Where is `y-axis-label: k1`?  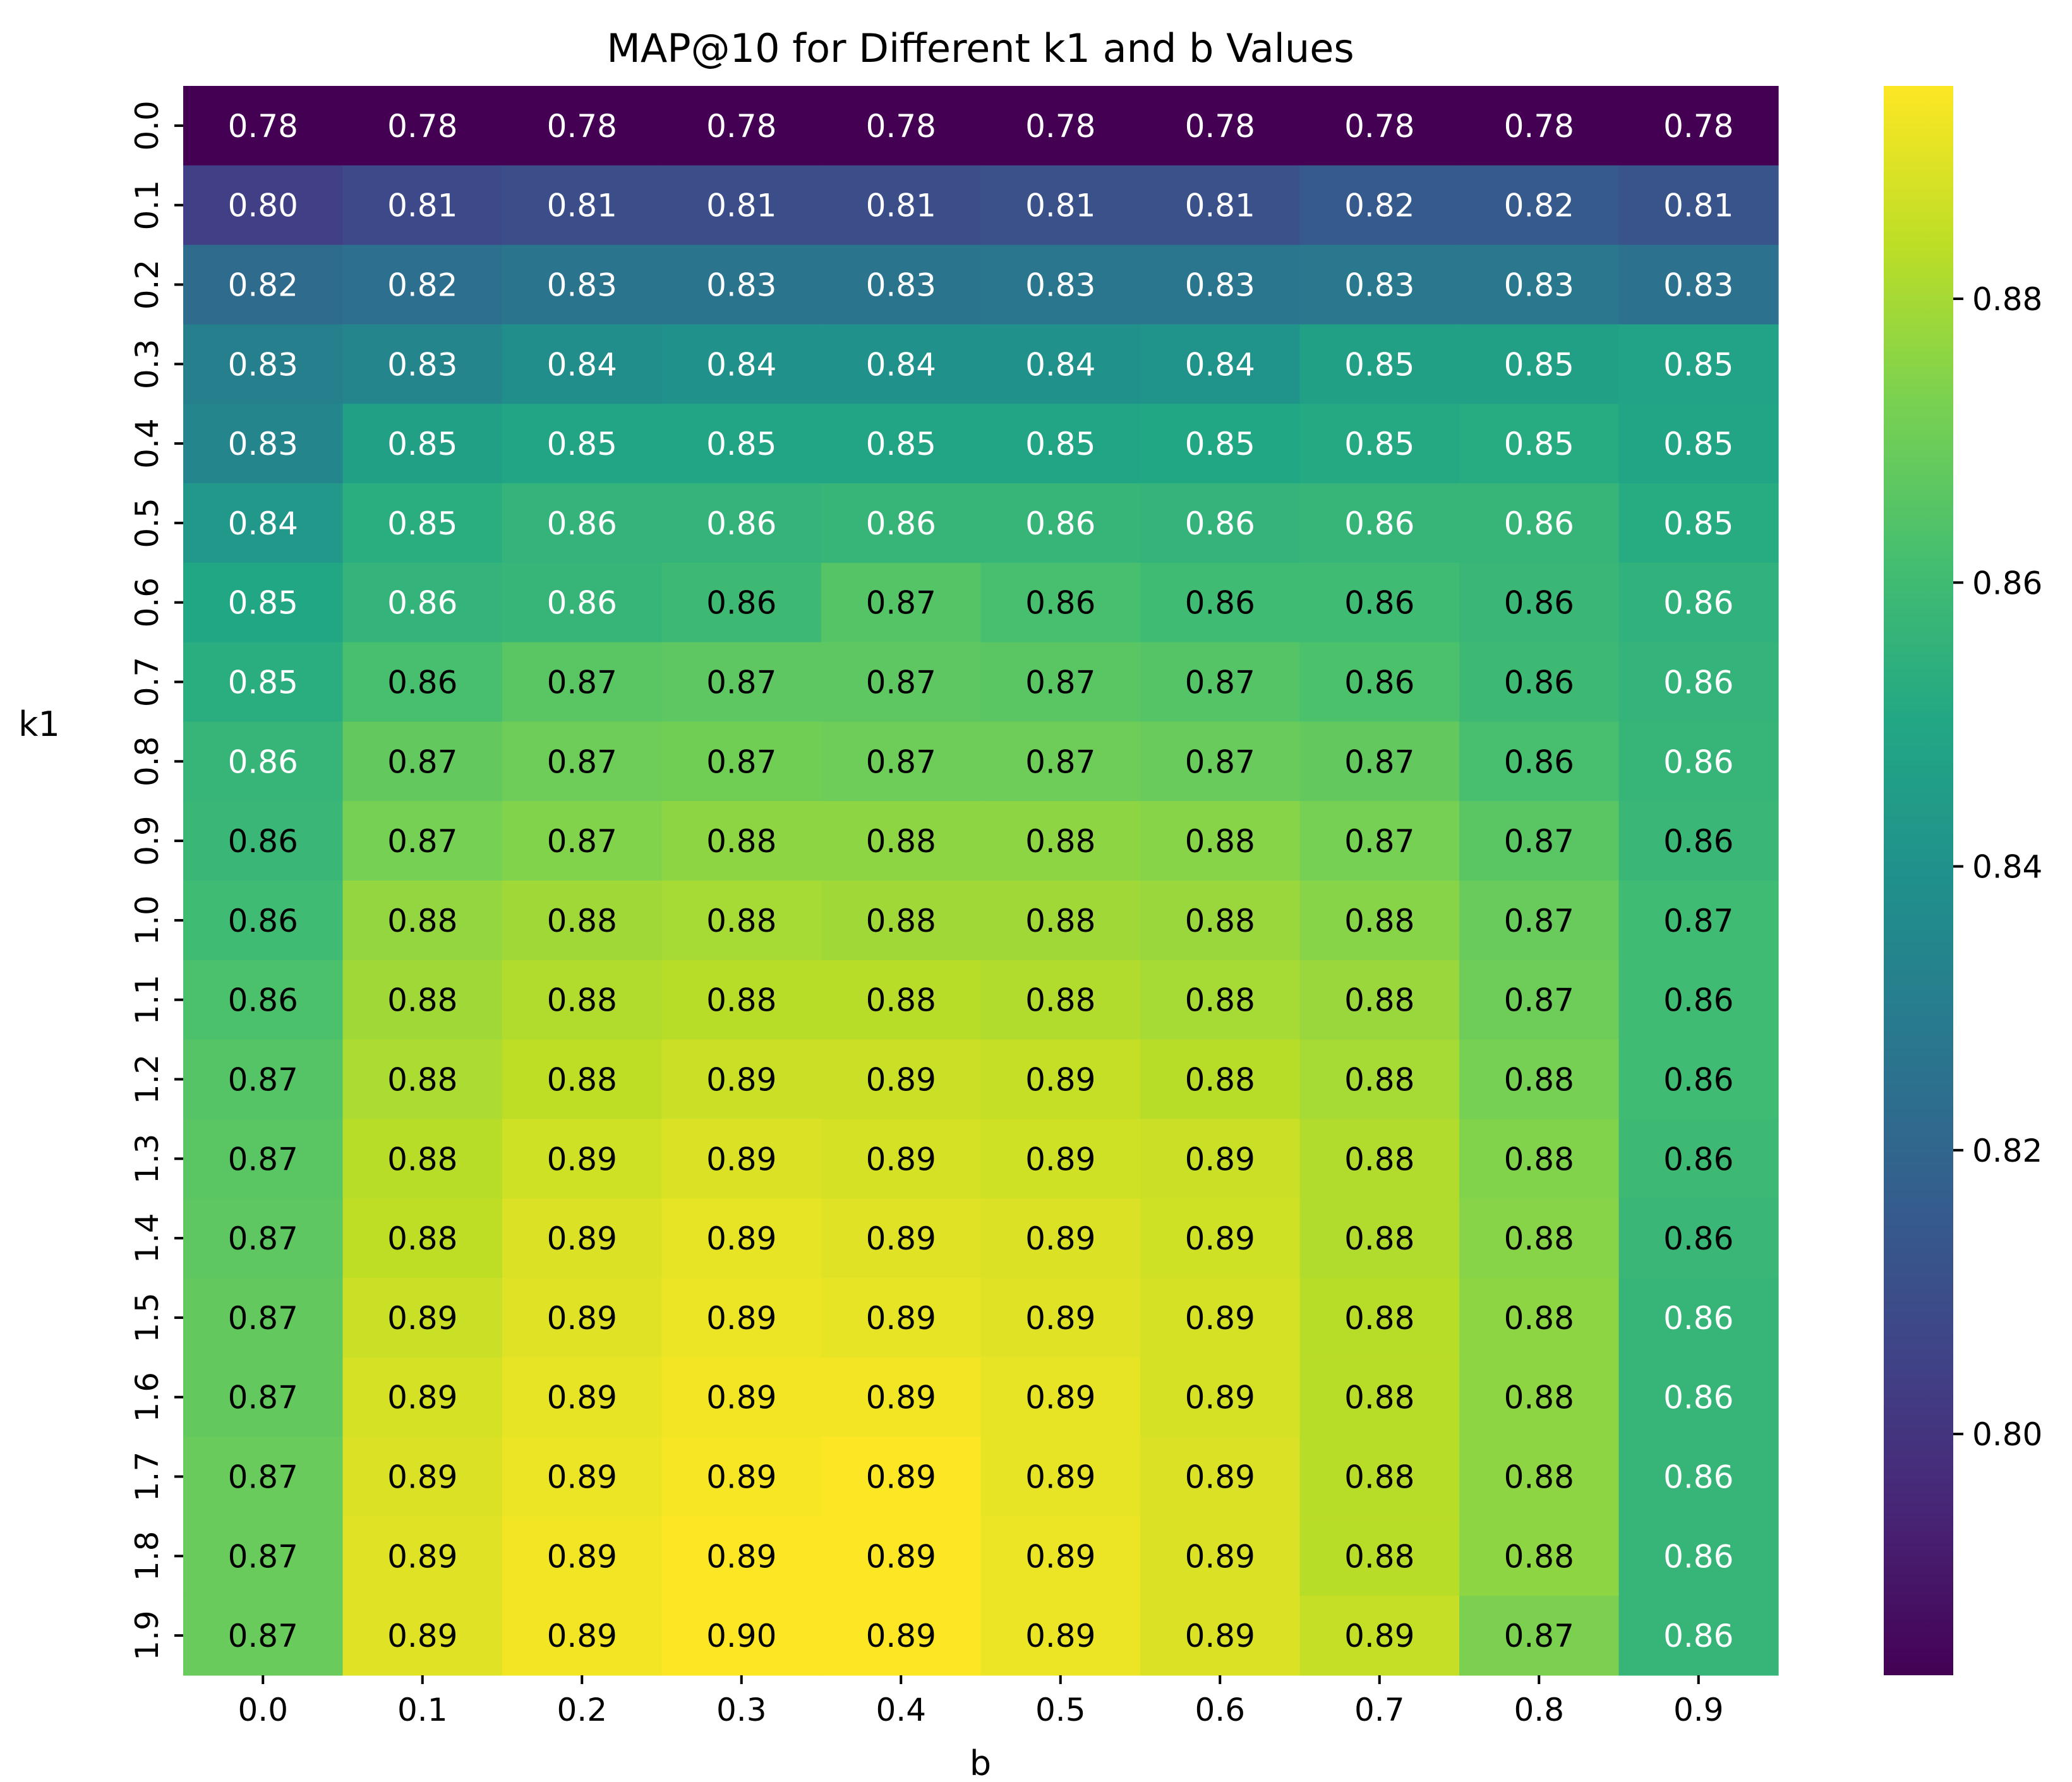
y-axis-label: k1 is located at coordinates (39, 724).